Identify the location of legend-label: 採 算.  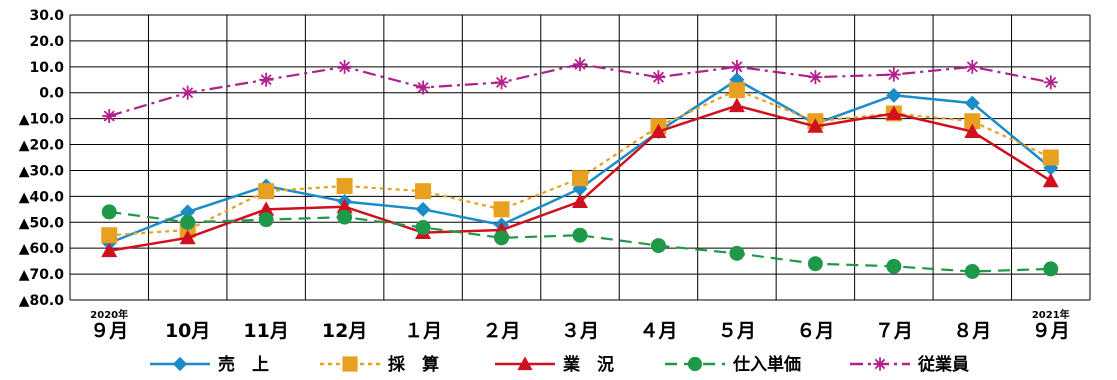
(413, 364).